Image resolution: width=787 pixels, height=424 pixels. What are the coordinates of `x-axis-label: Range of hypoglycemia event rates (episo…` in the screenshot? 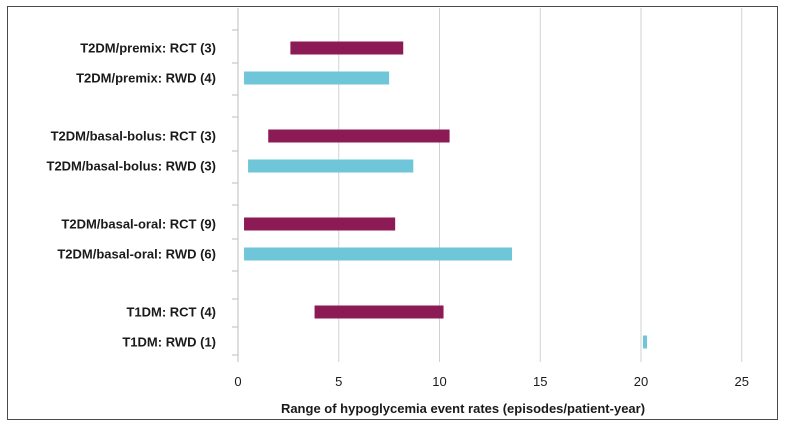 It's located at (463, 408).